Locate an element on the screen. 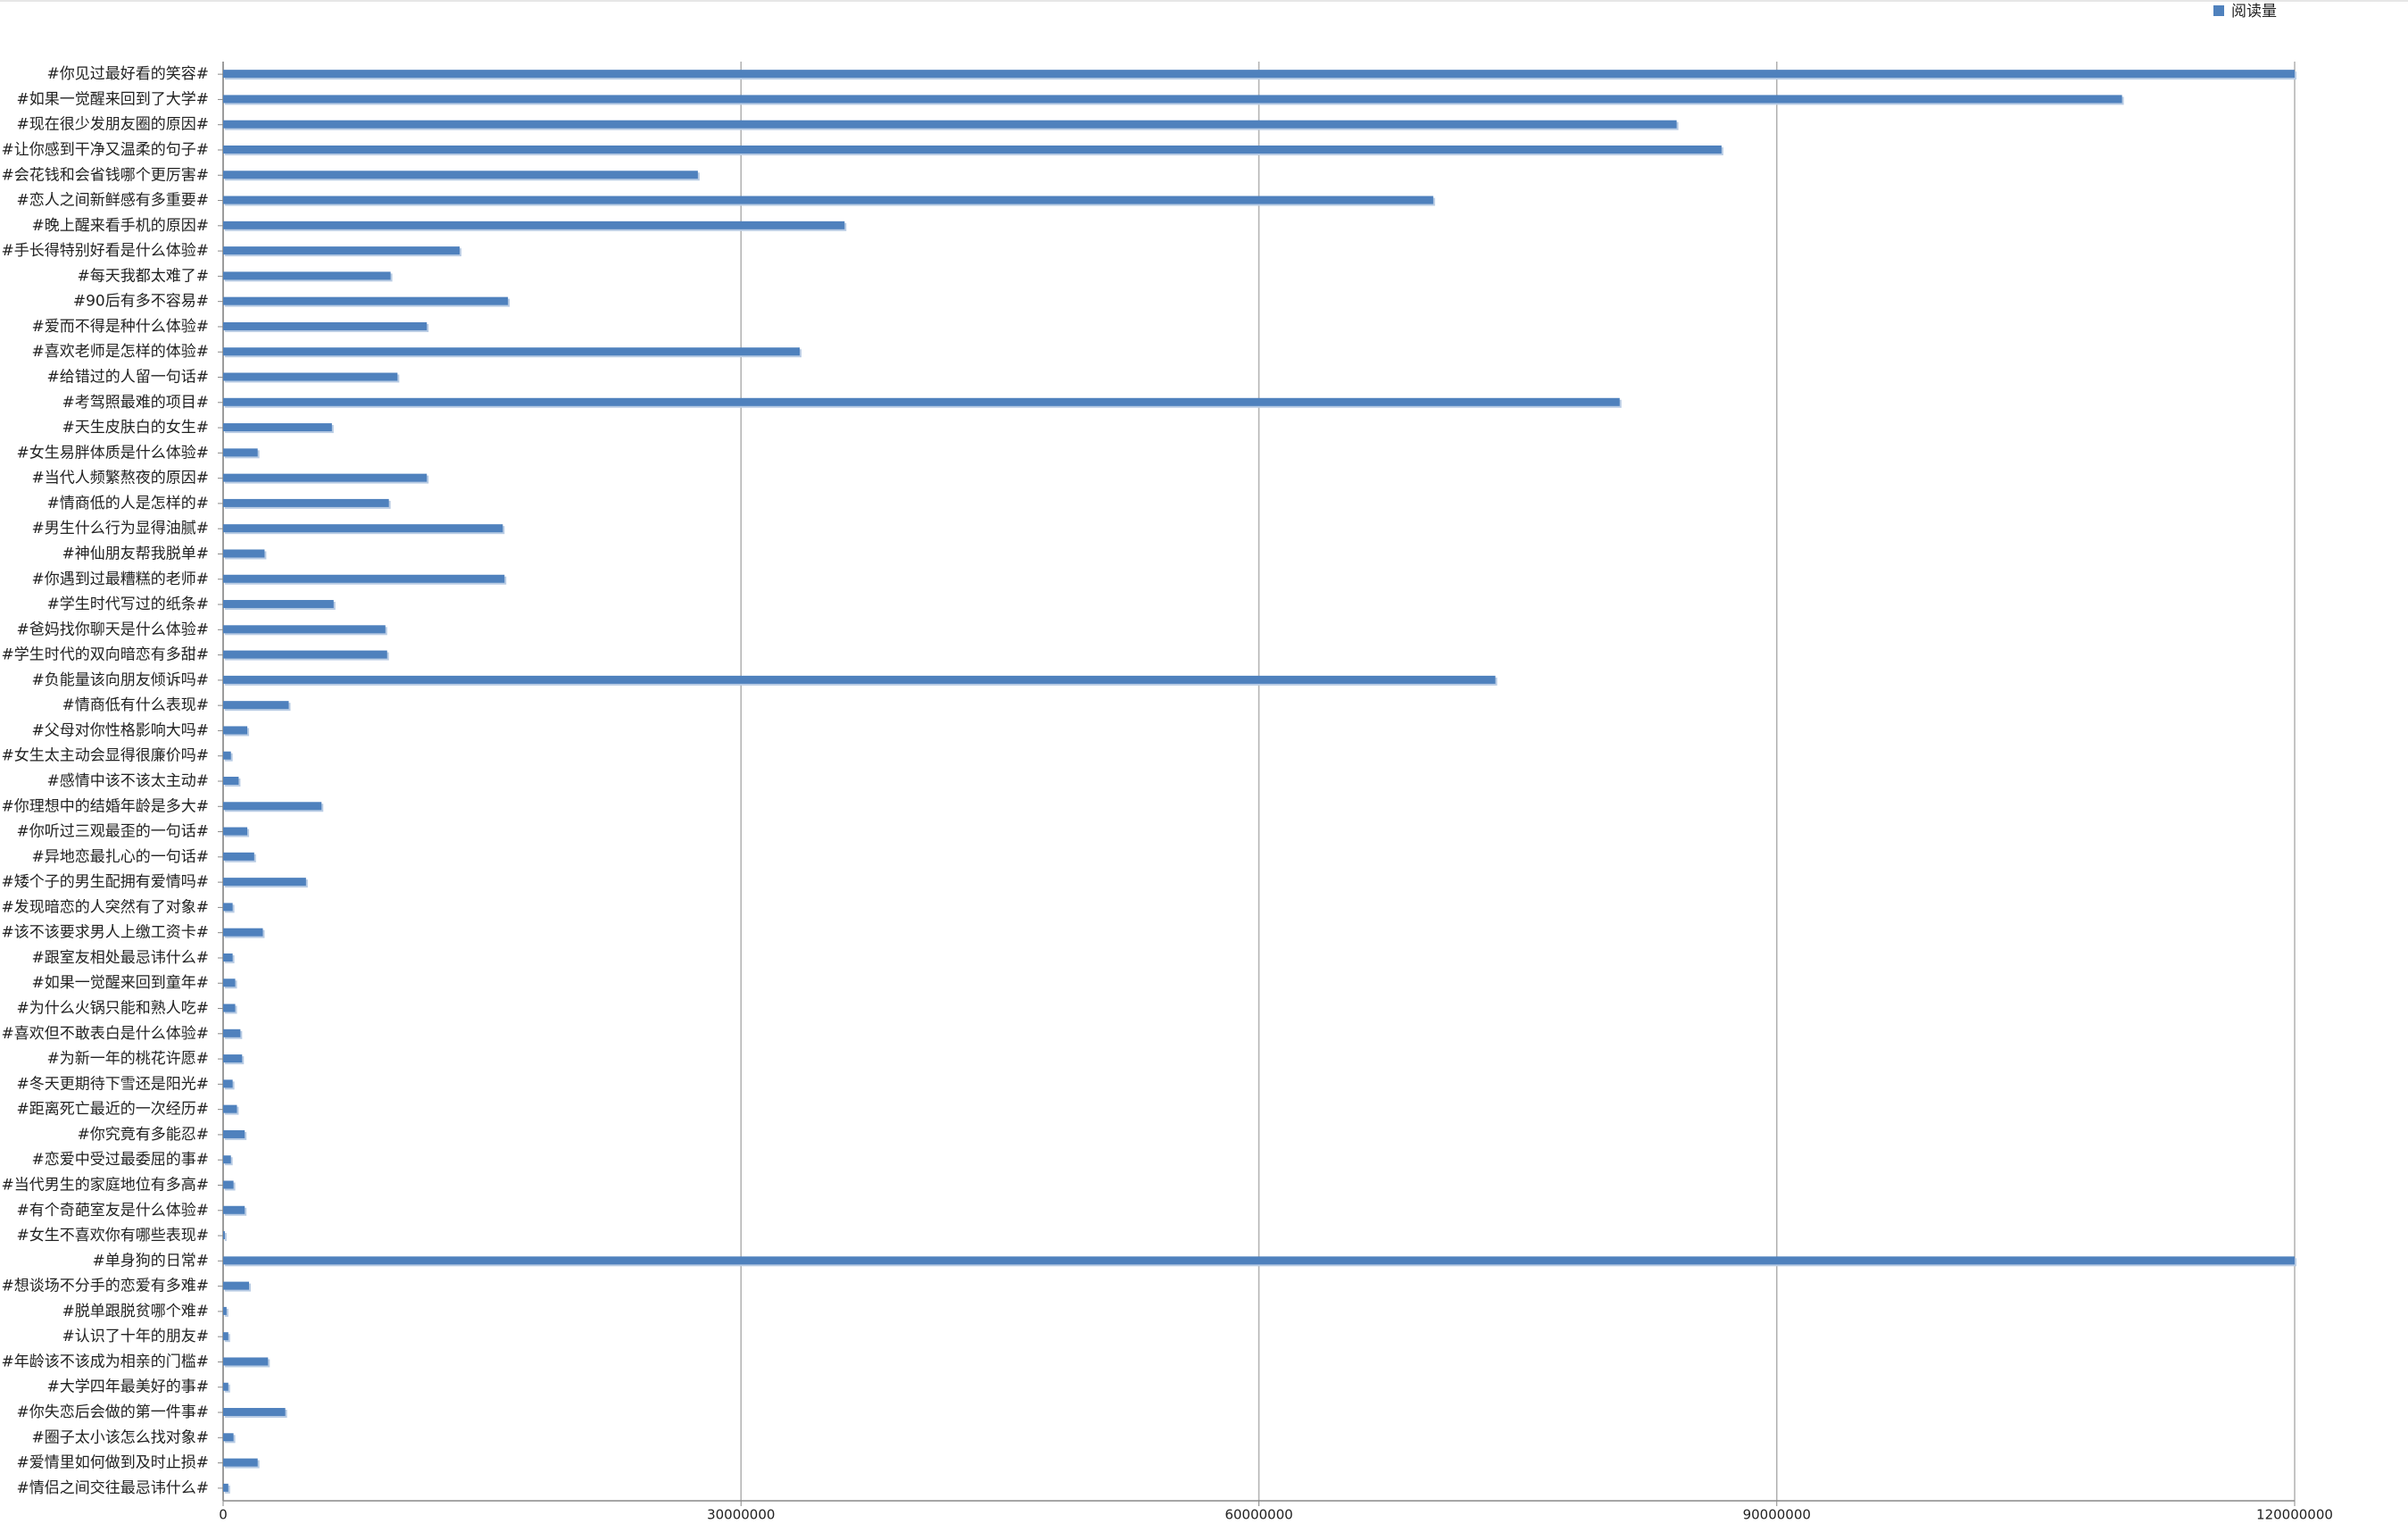  y-tick-label: #该不该要求男人上缴工资卡# is located at coordinates (106, 933).